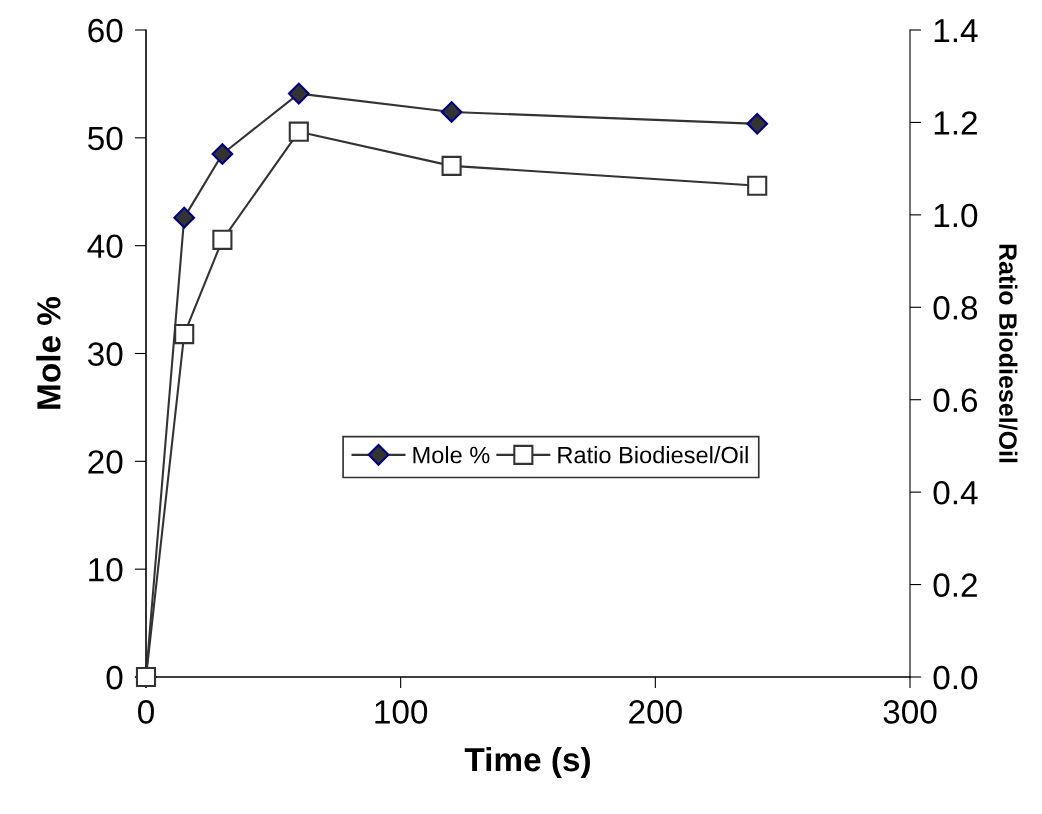 Image resolution: width=1042 pixels, height=814 pixels. Describe the element at coordinates (451, 455) in the screenshot. I see `legend-label: Mole %` at that location.